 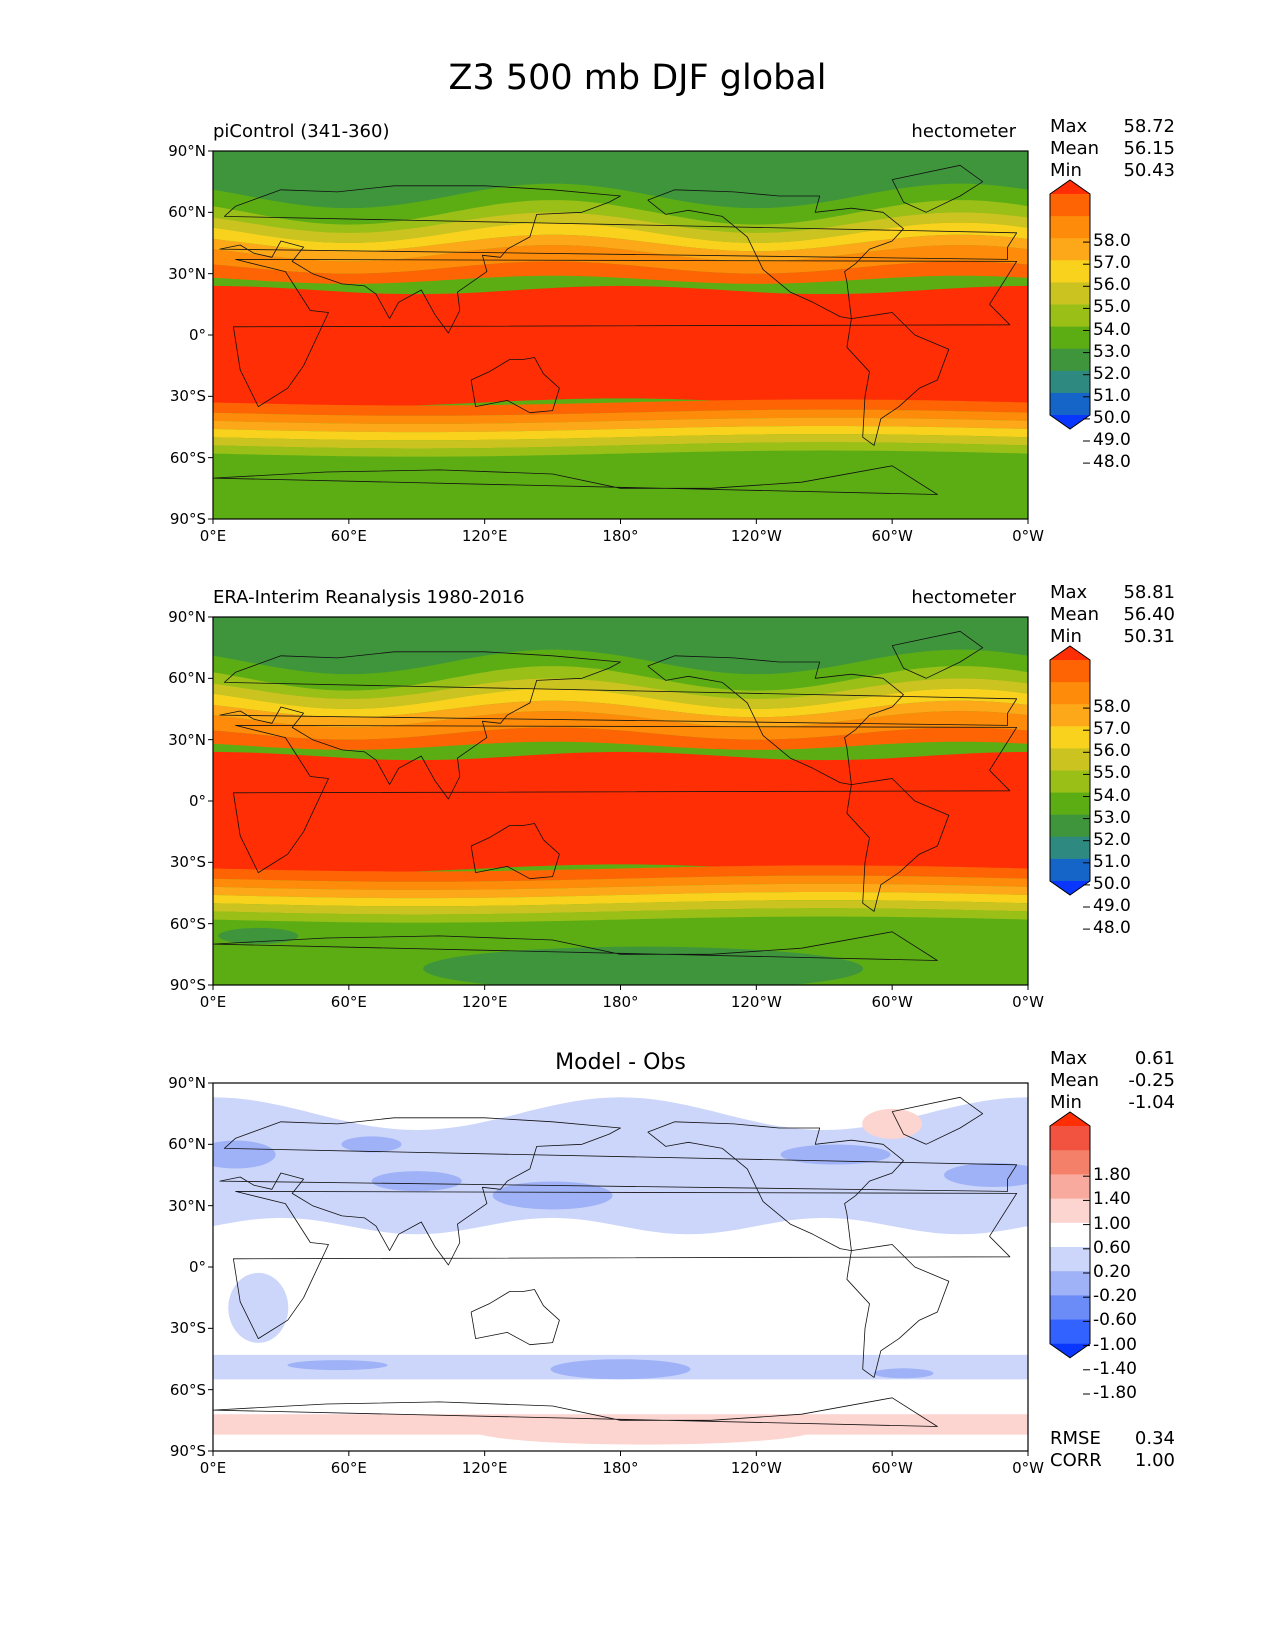 I want to click on corr-label: CORR, so click(x=1076, y=1460).